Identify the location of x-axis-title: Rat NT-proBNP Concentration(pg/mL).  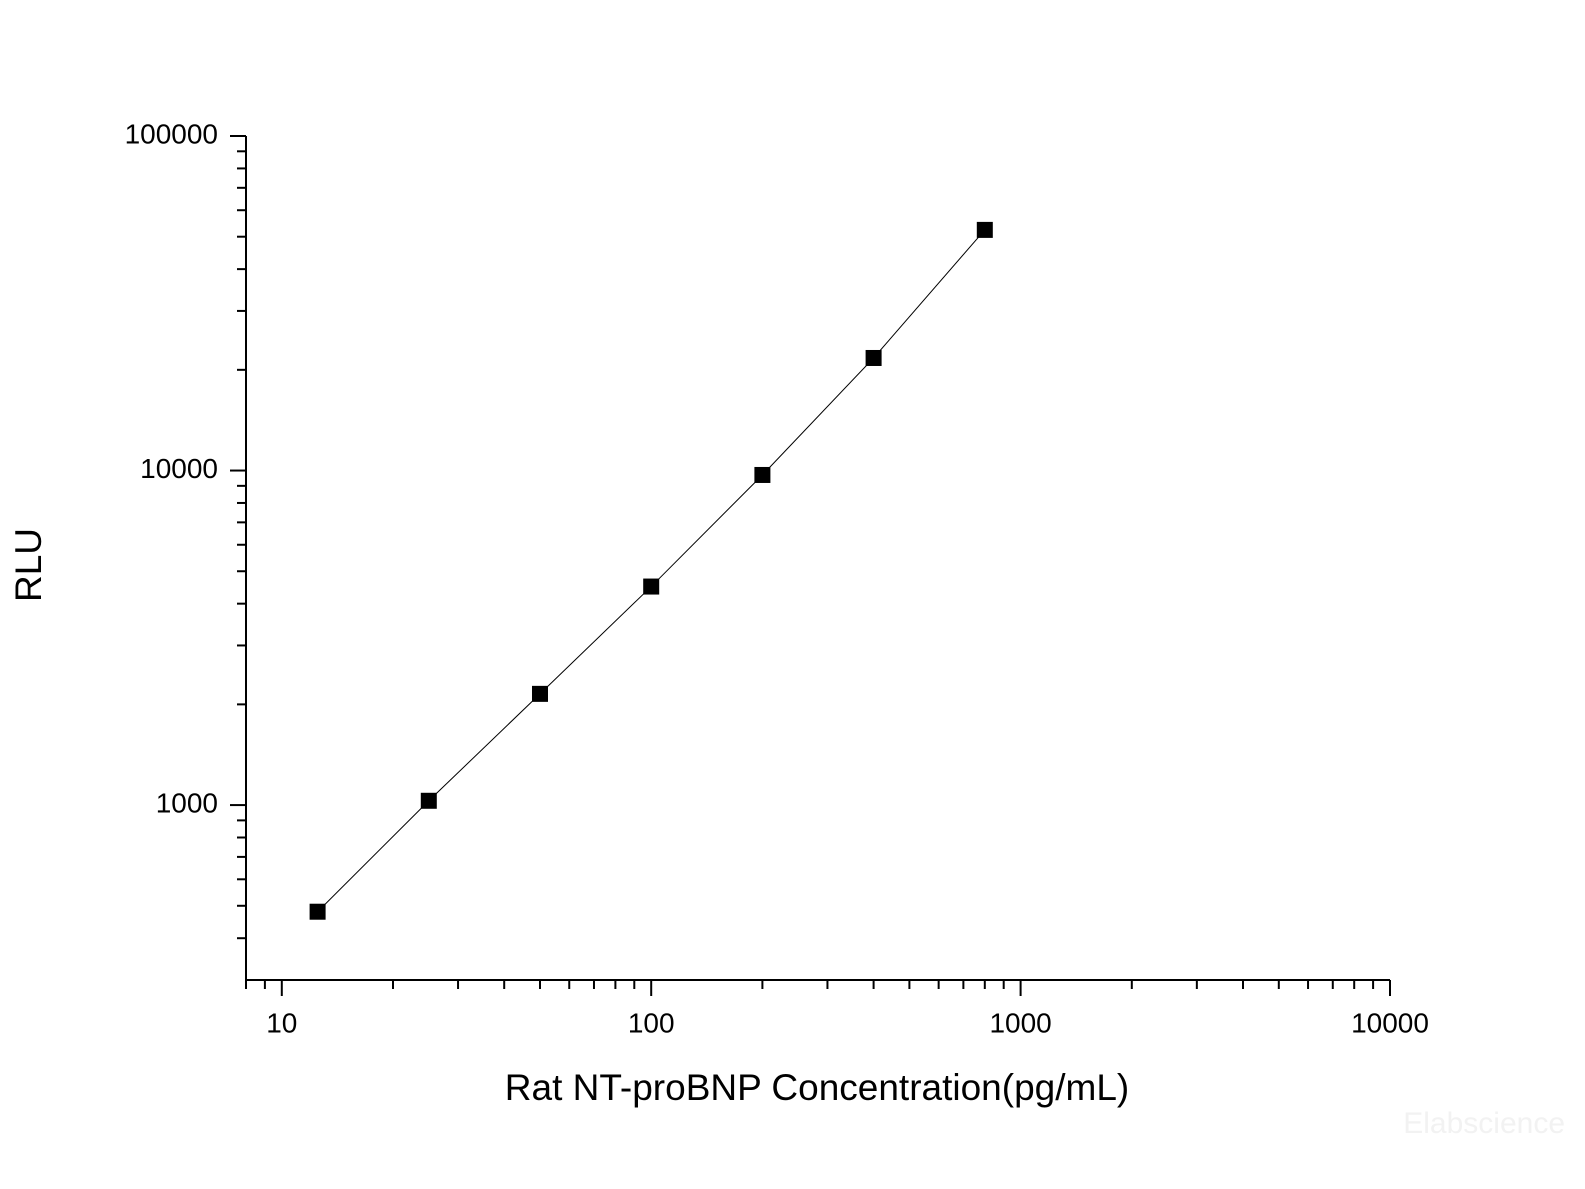
(817, 1087).